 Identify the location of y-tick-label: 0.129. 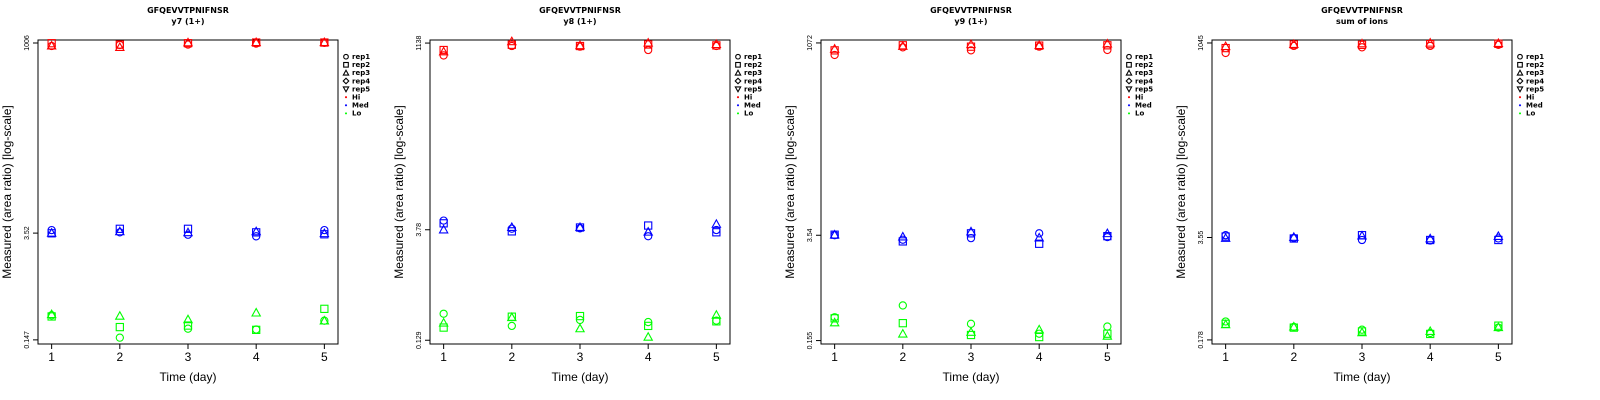
(419, 340).